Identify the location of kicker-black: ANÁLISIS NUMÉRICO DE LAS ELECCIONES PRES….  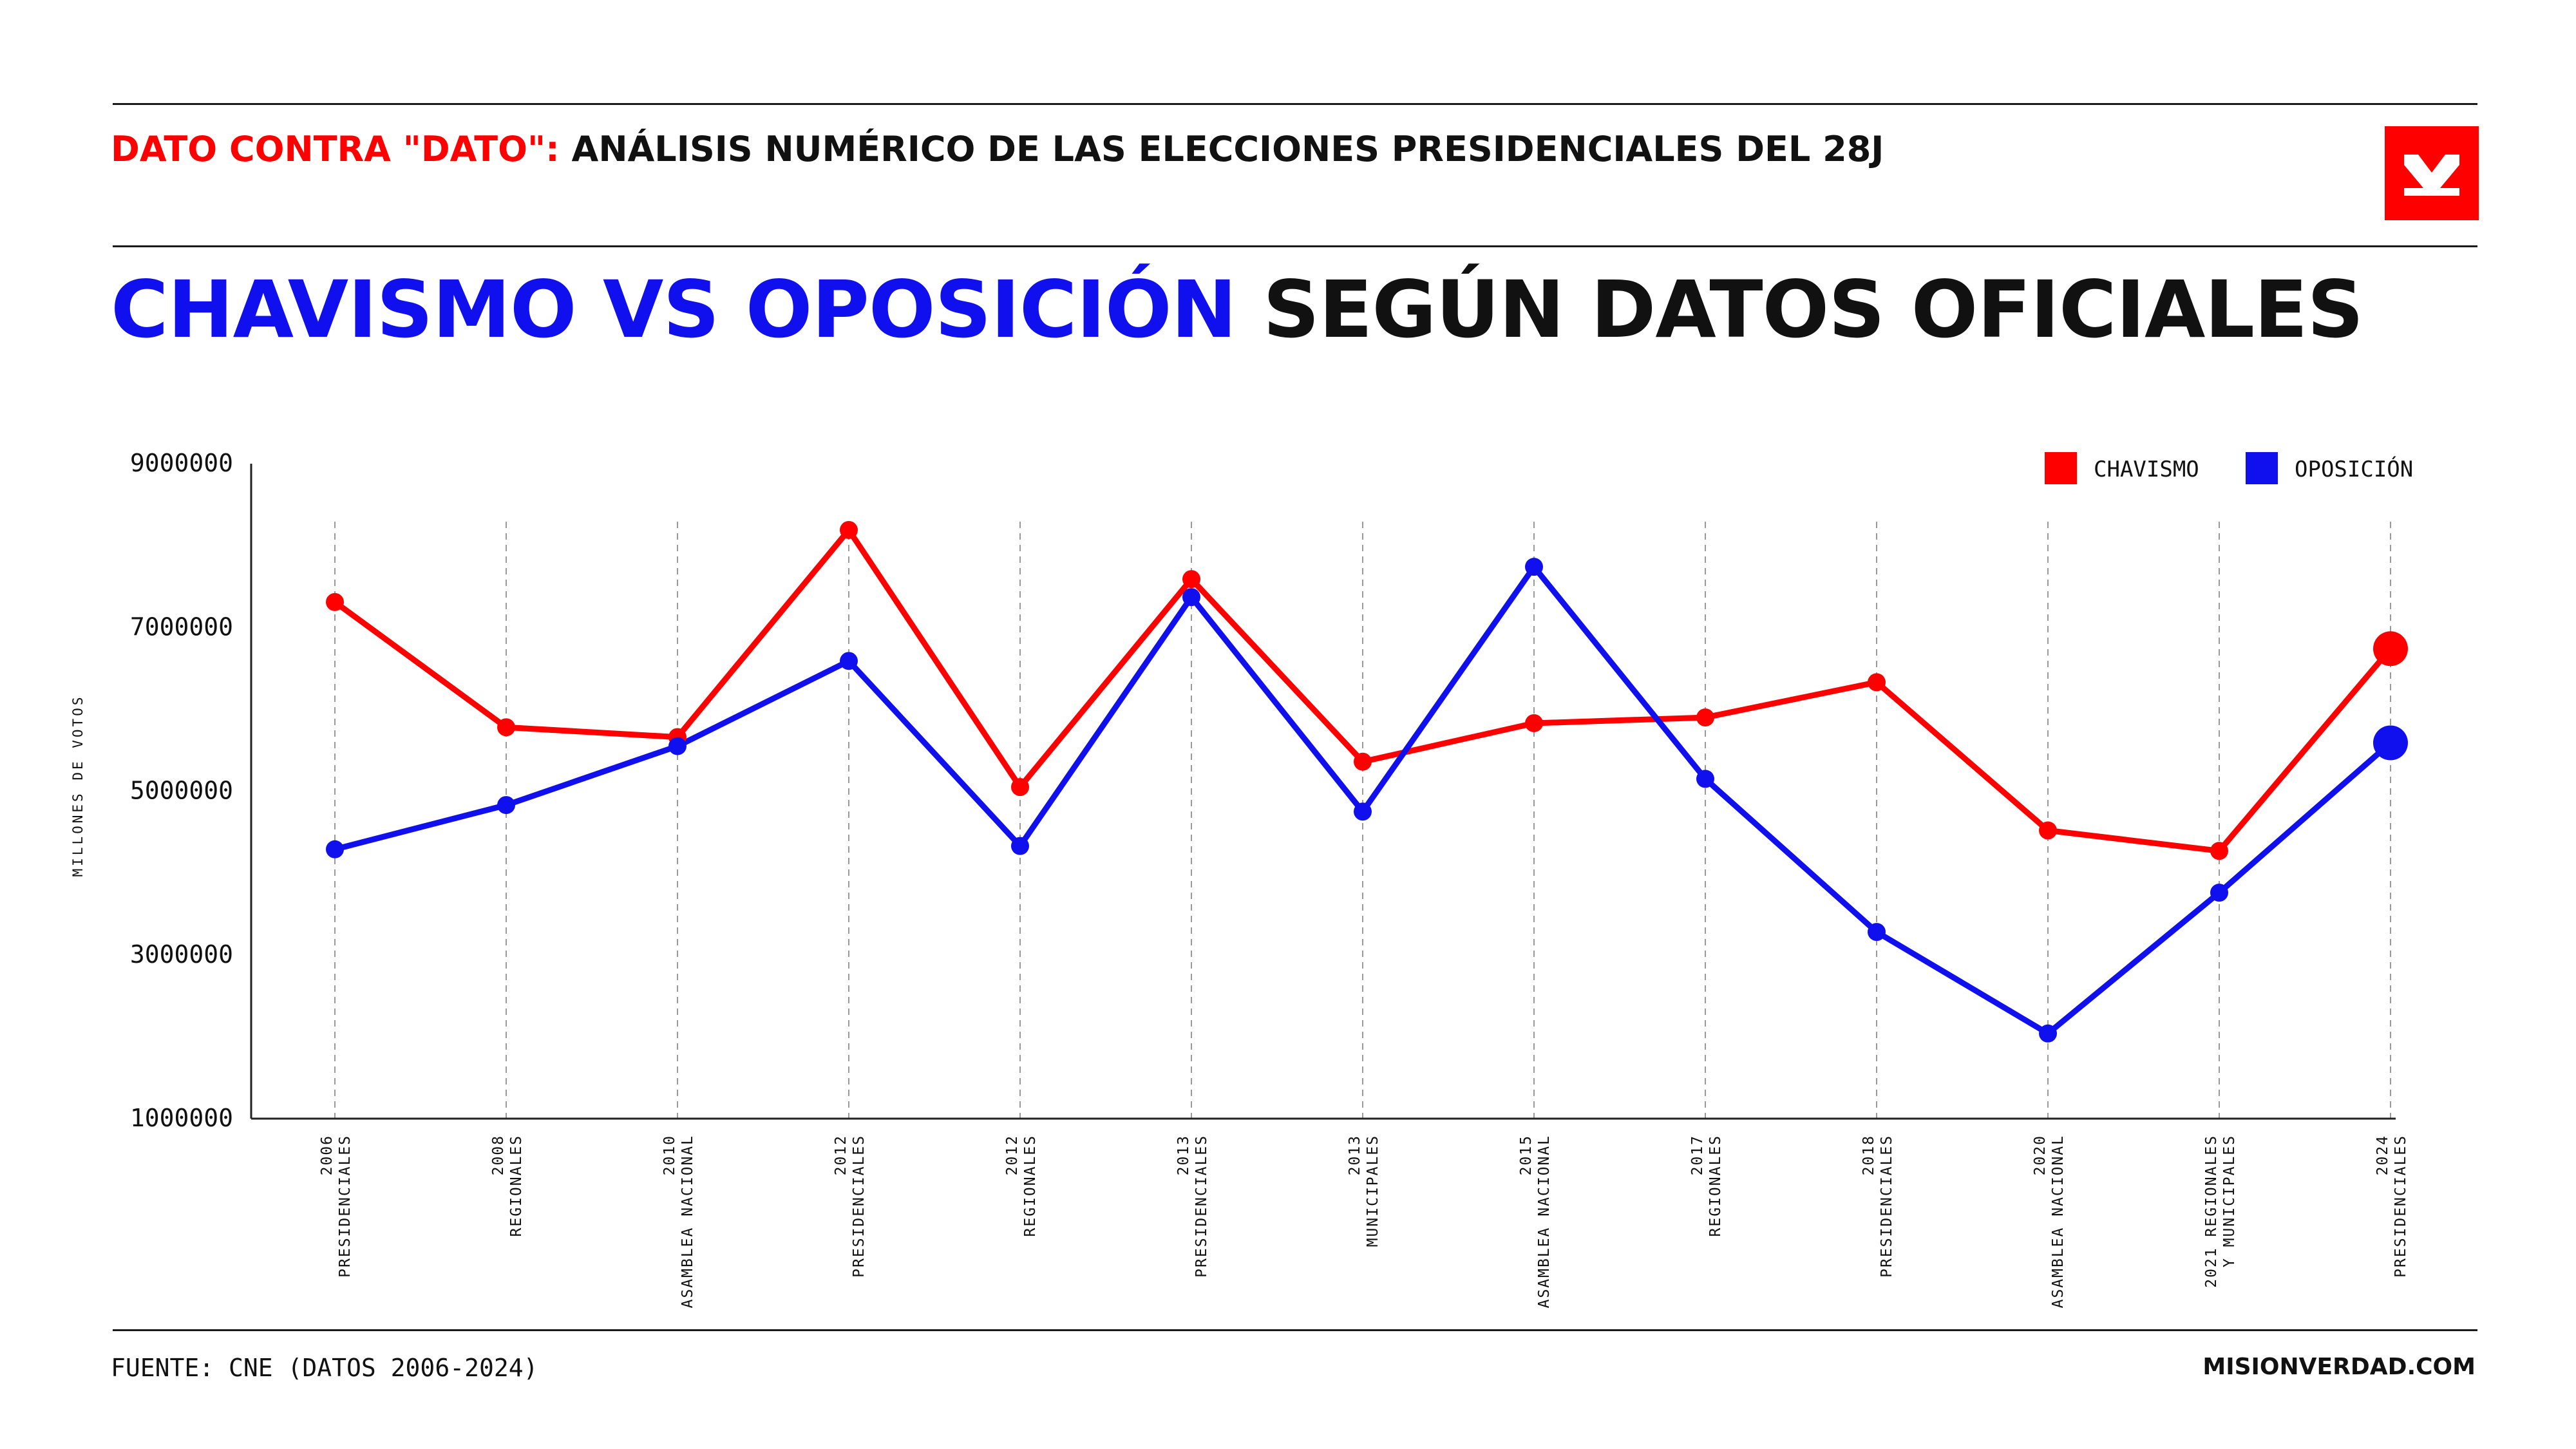
(1222, 149).